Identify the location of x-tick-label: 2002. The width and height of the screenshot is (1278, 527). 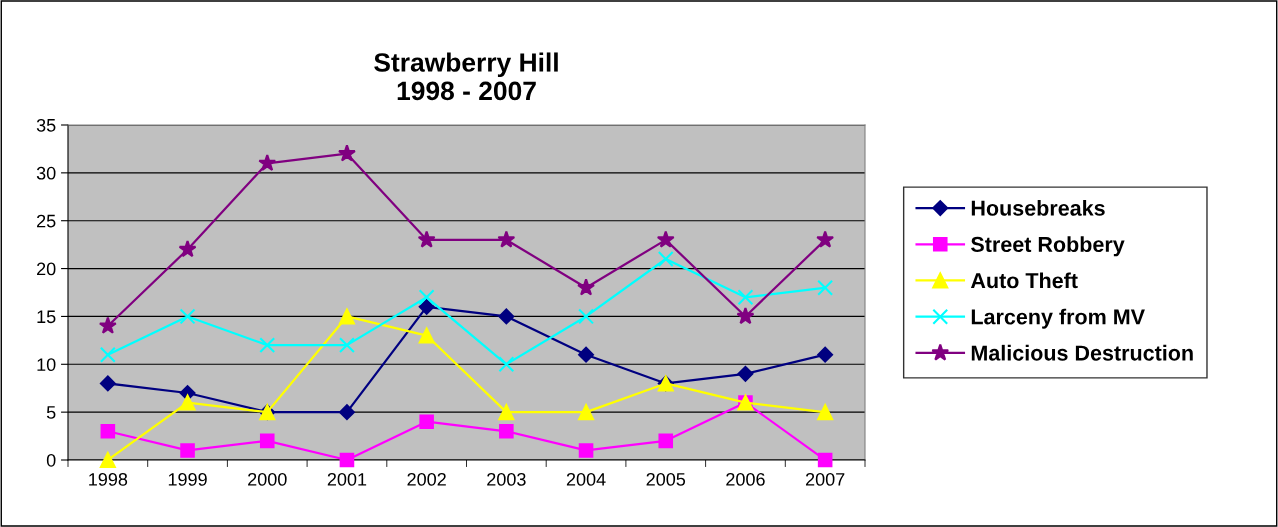
(426, 479).